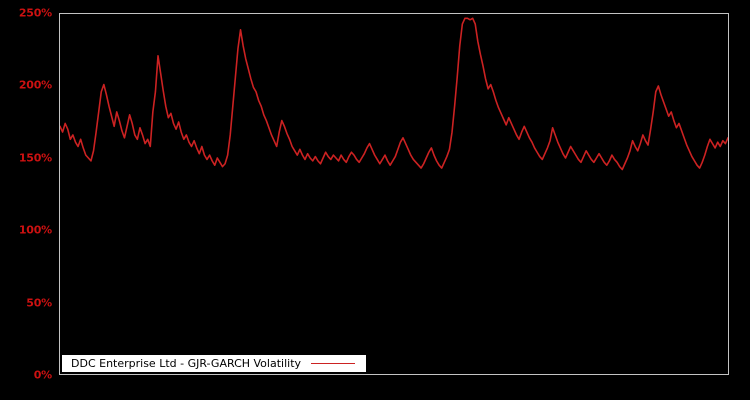 This screenshot has width=750, height=400. What do you see at coordinates (333, 363) in the screenshot?
I see `legend-line-swatch` at bounding box center [333, 363].